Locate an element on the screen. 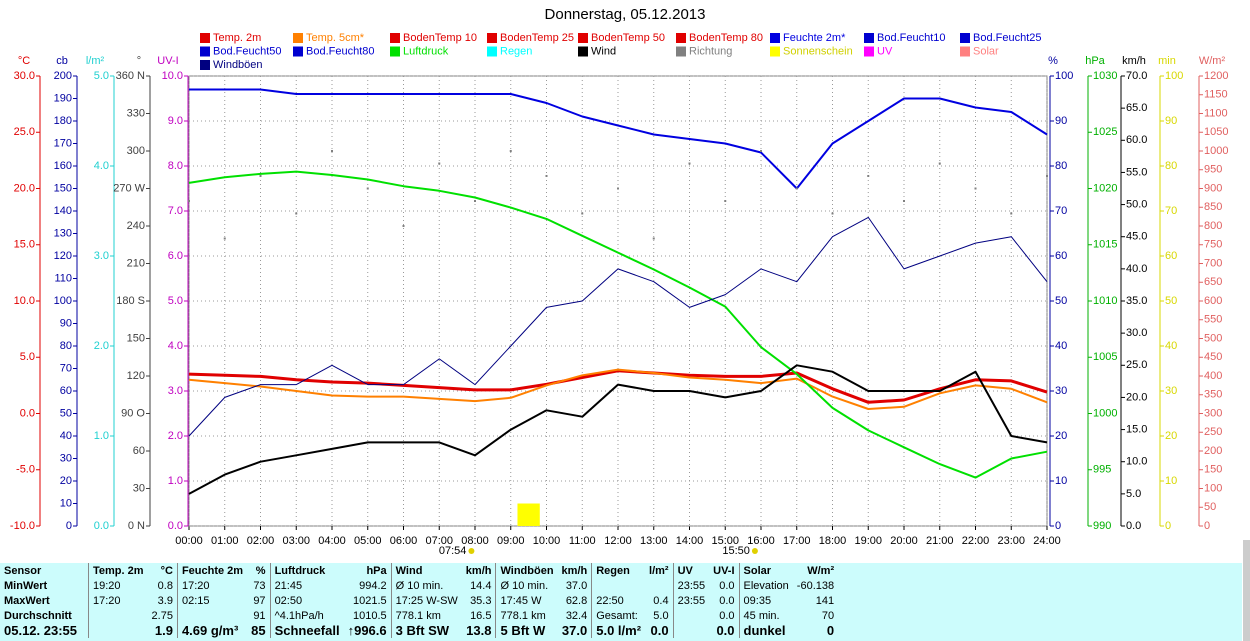 The width and height of the screenshot is (1250, 641). x-tick-label: 12:00 is located at coordinates (618, 541).